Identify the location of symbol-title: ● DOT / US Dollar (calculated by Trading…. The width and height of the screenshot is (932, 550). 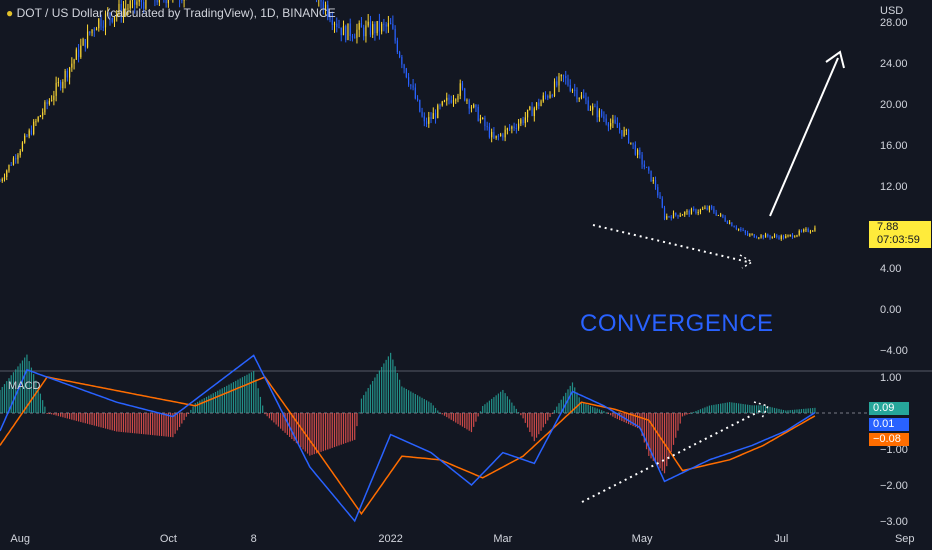
(171, 13).